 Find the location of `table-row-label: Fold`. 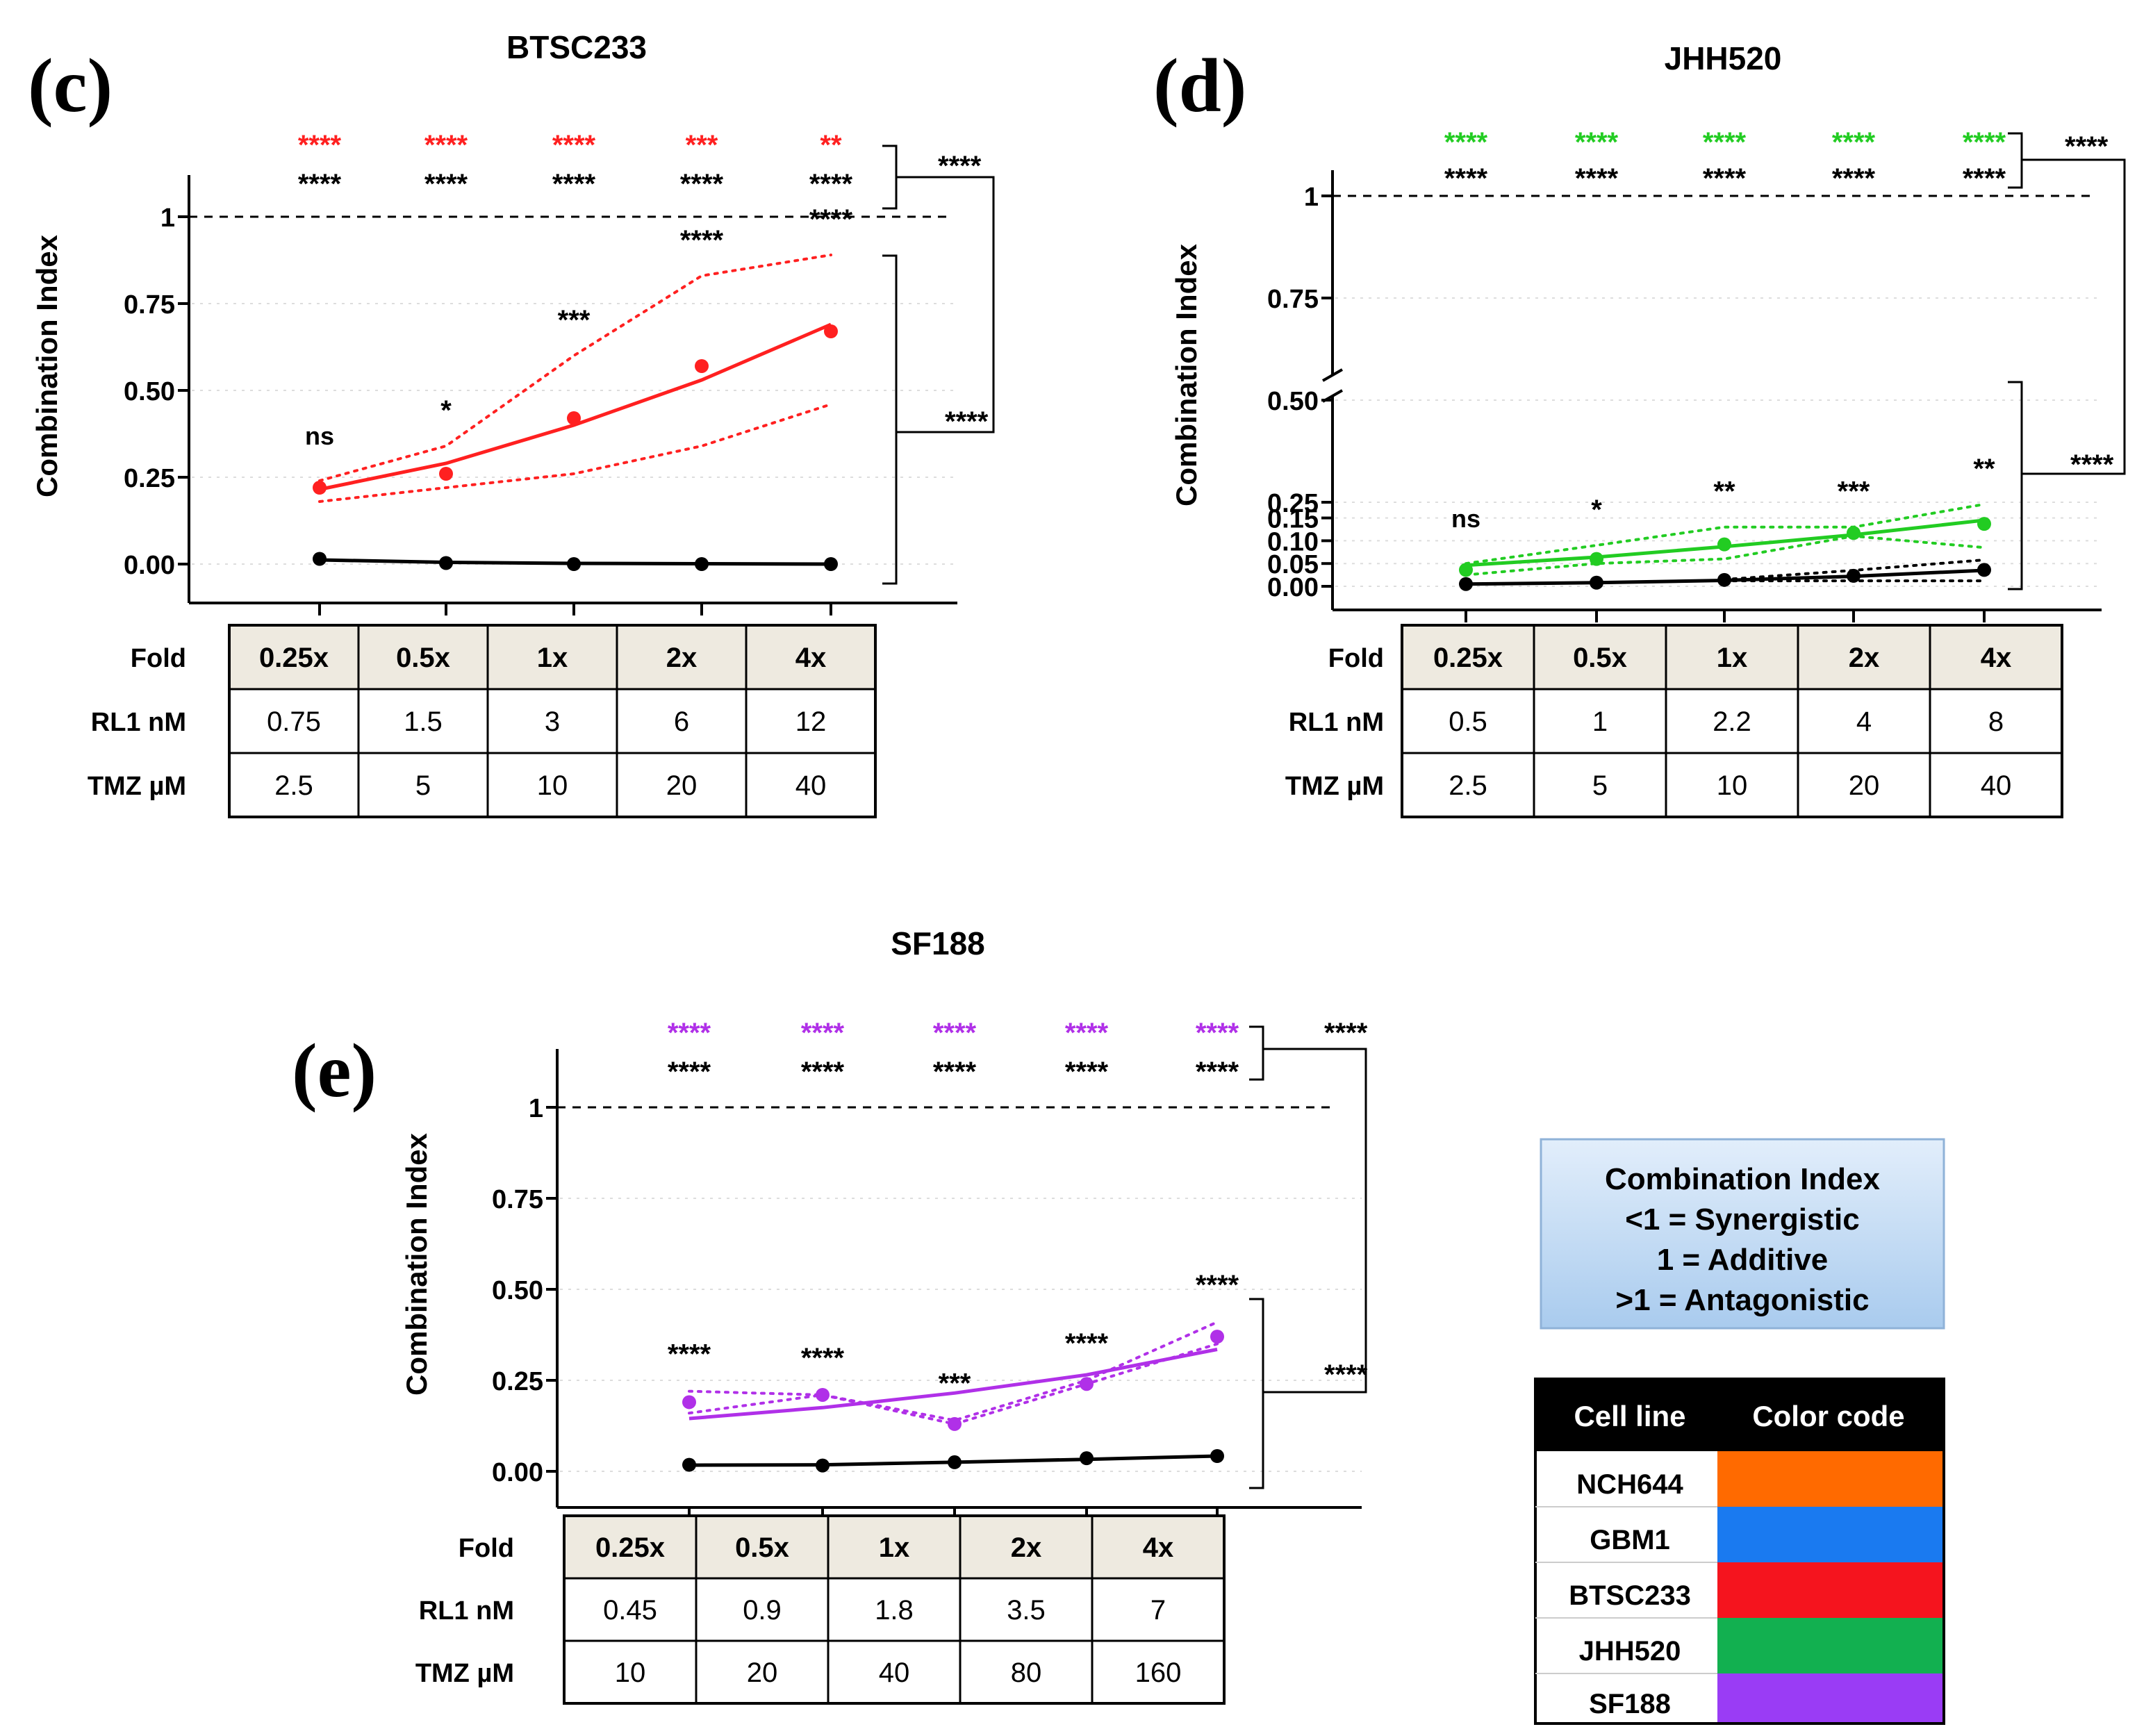

table-row-label: Fold is located at coordinates (158, 658).